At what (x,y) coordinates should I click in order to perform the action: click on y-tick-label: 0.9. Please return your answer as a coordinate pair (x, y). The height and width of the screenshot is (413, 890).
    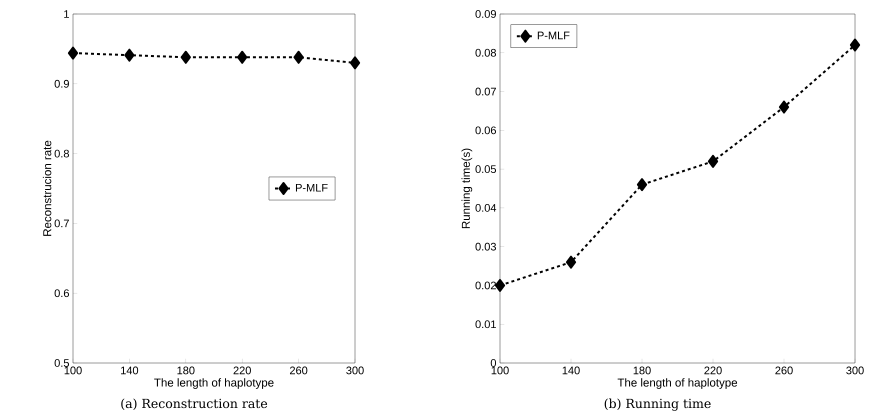
    Looking at the image, I should click on (61, 84).